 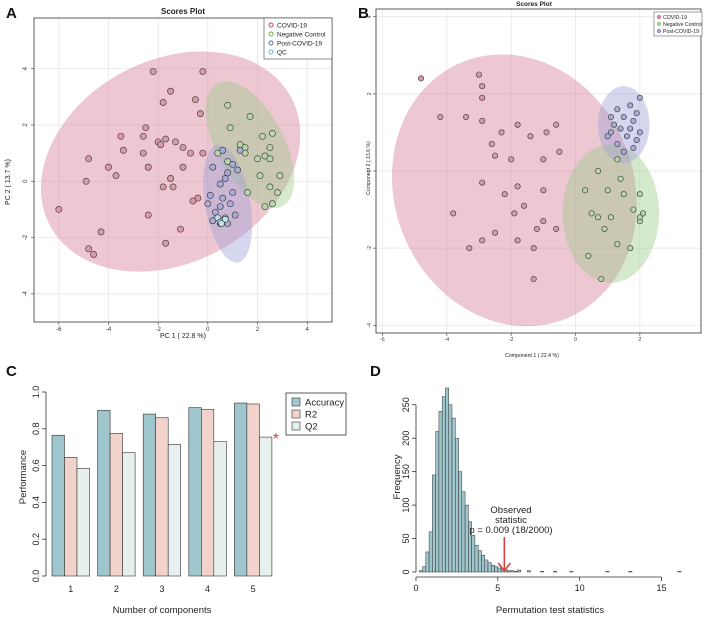 What do you see at coordinates (375, 371) in the screenshot?
I see `panel-label-d: D` at bounding box center [375, 371].